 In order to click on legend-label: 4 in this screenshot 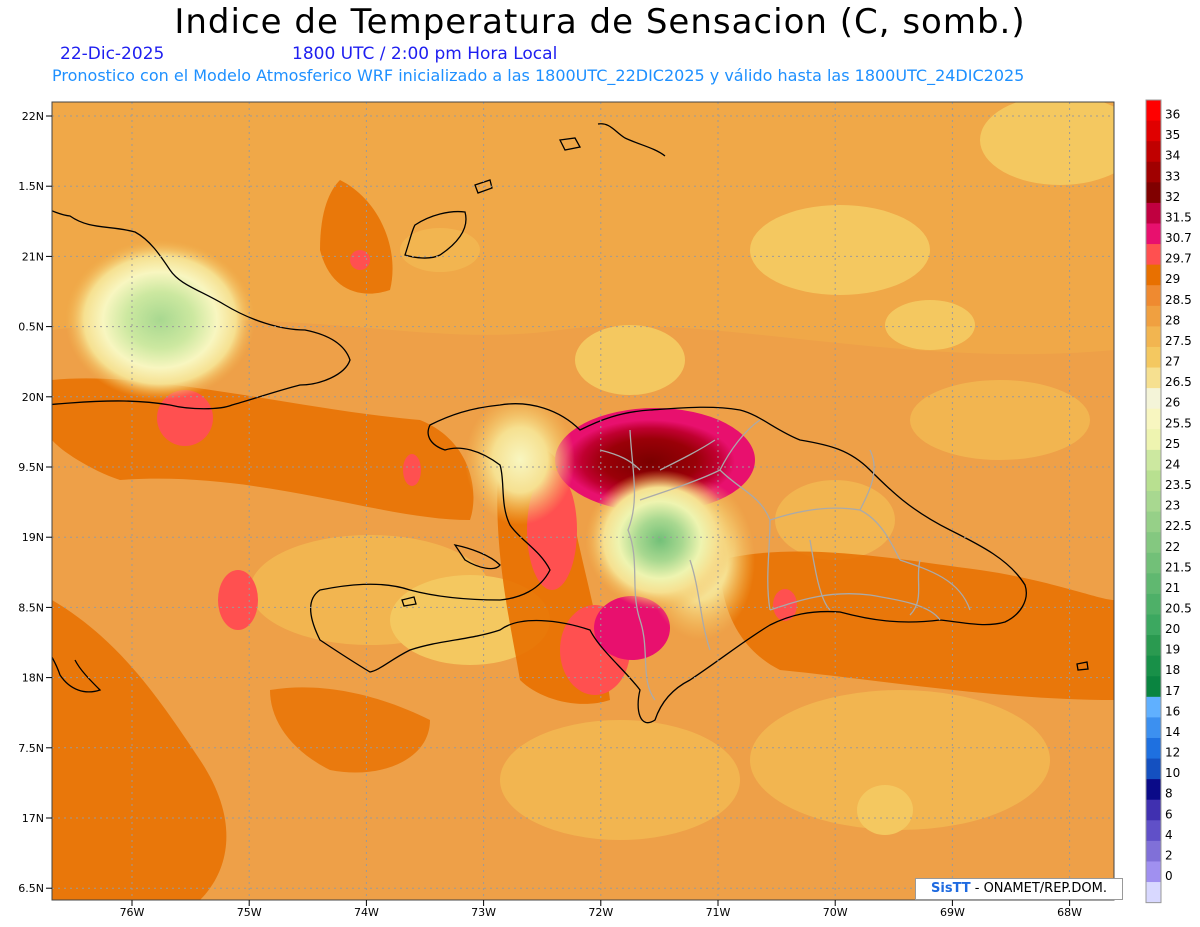, I will do `click(1169, 835)`.